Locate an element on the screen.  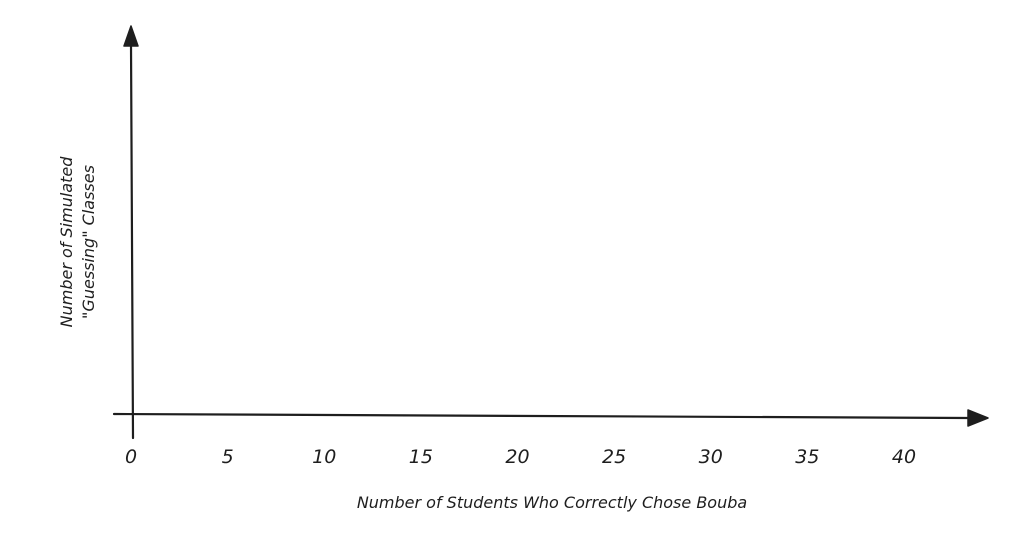
x-tick-label: 35 is located at coordinates (807, 457).